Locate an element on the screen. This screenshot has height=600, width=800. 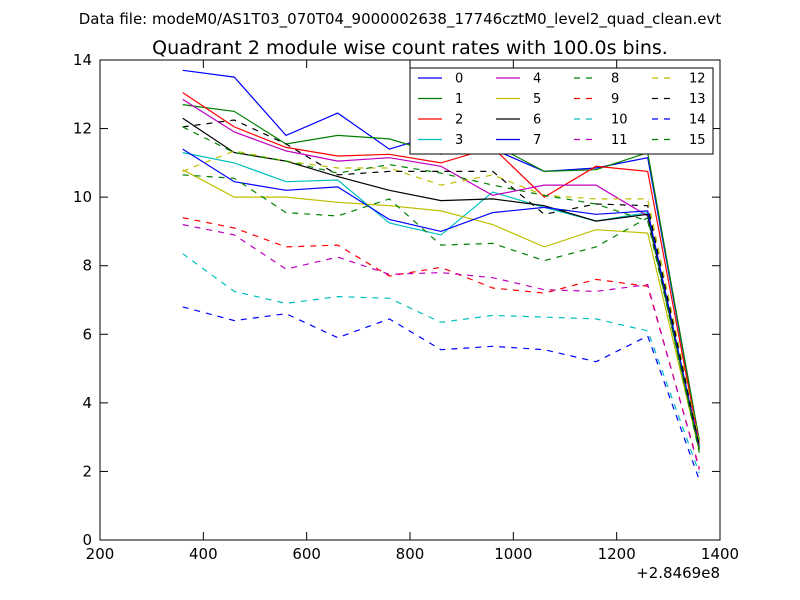
legend-label-1: 1 is located at coordinates (459, 99).